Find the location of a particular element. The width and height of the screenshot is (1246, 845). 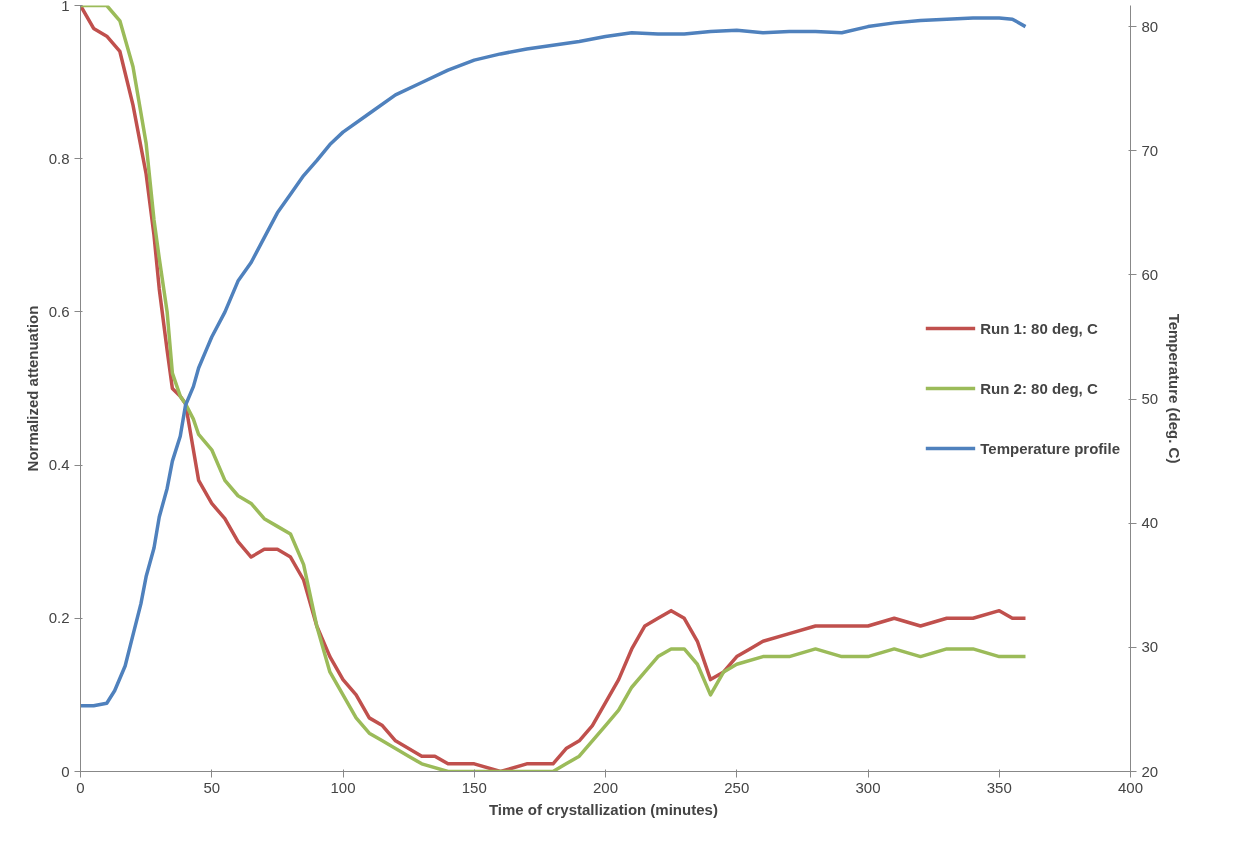

y2-axis-title: Temperature (deg. C) is located at coordinates (1175, 388).